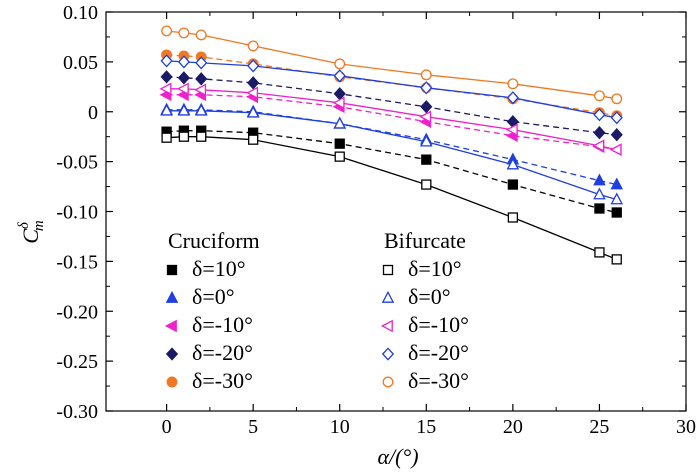 The height and width of the screenshot is (474, 700). What do you see at coordinates (253, 427) in the screenshot?
I see `x-tick-label: 5` at bounding box center [253, 427].